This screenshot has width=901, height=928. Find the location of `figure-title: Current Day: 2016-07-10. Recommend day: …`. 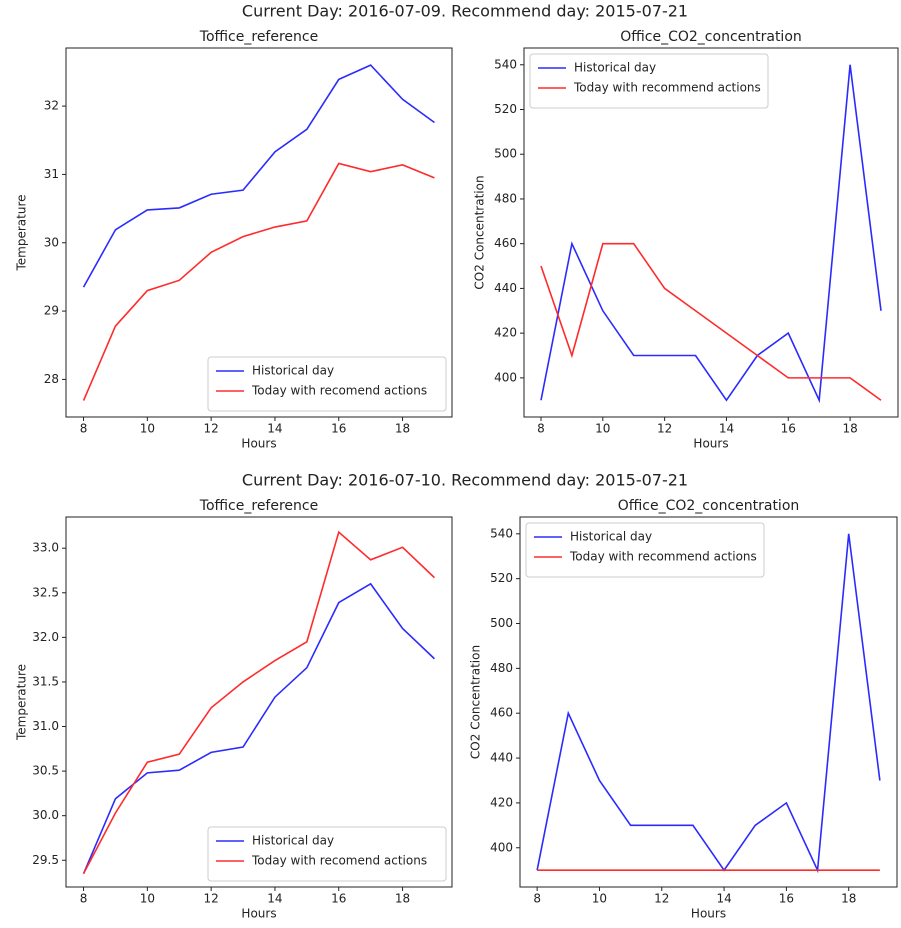

figure-title: Current Day: 2016-07-10. Recommend day: … is located at coordinates (465, 480).